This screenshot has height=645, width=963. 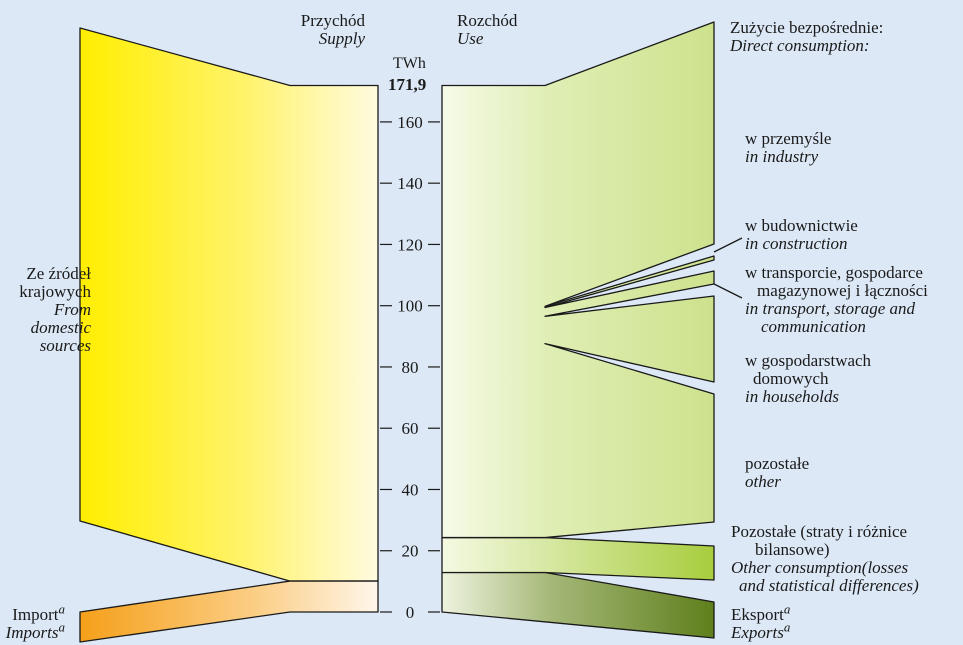 What do you see at coordinates (60, 327) in the screenshot?
I see `domestic-label-en-2: domestic` at bounding box center [60, 327].